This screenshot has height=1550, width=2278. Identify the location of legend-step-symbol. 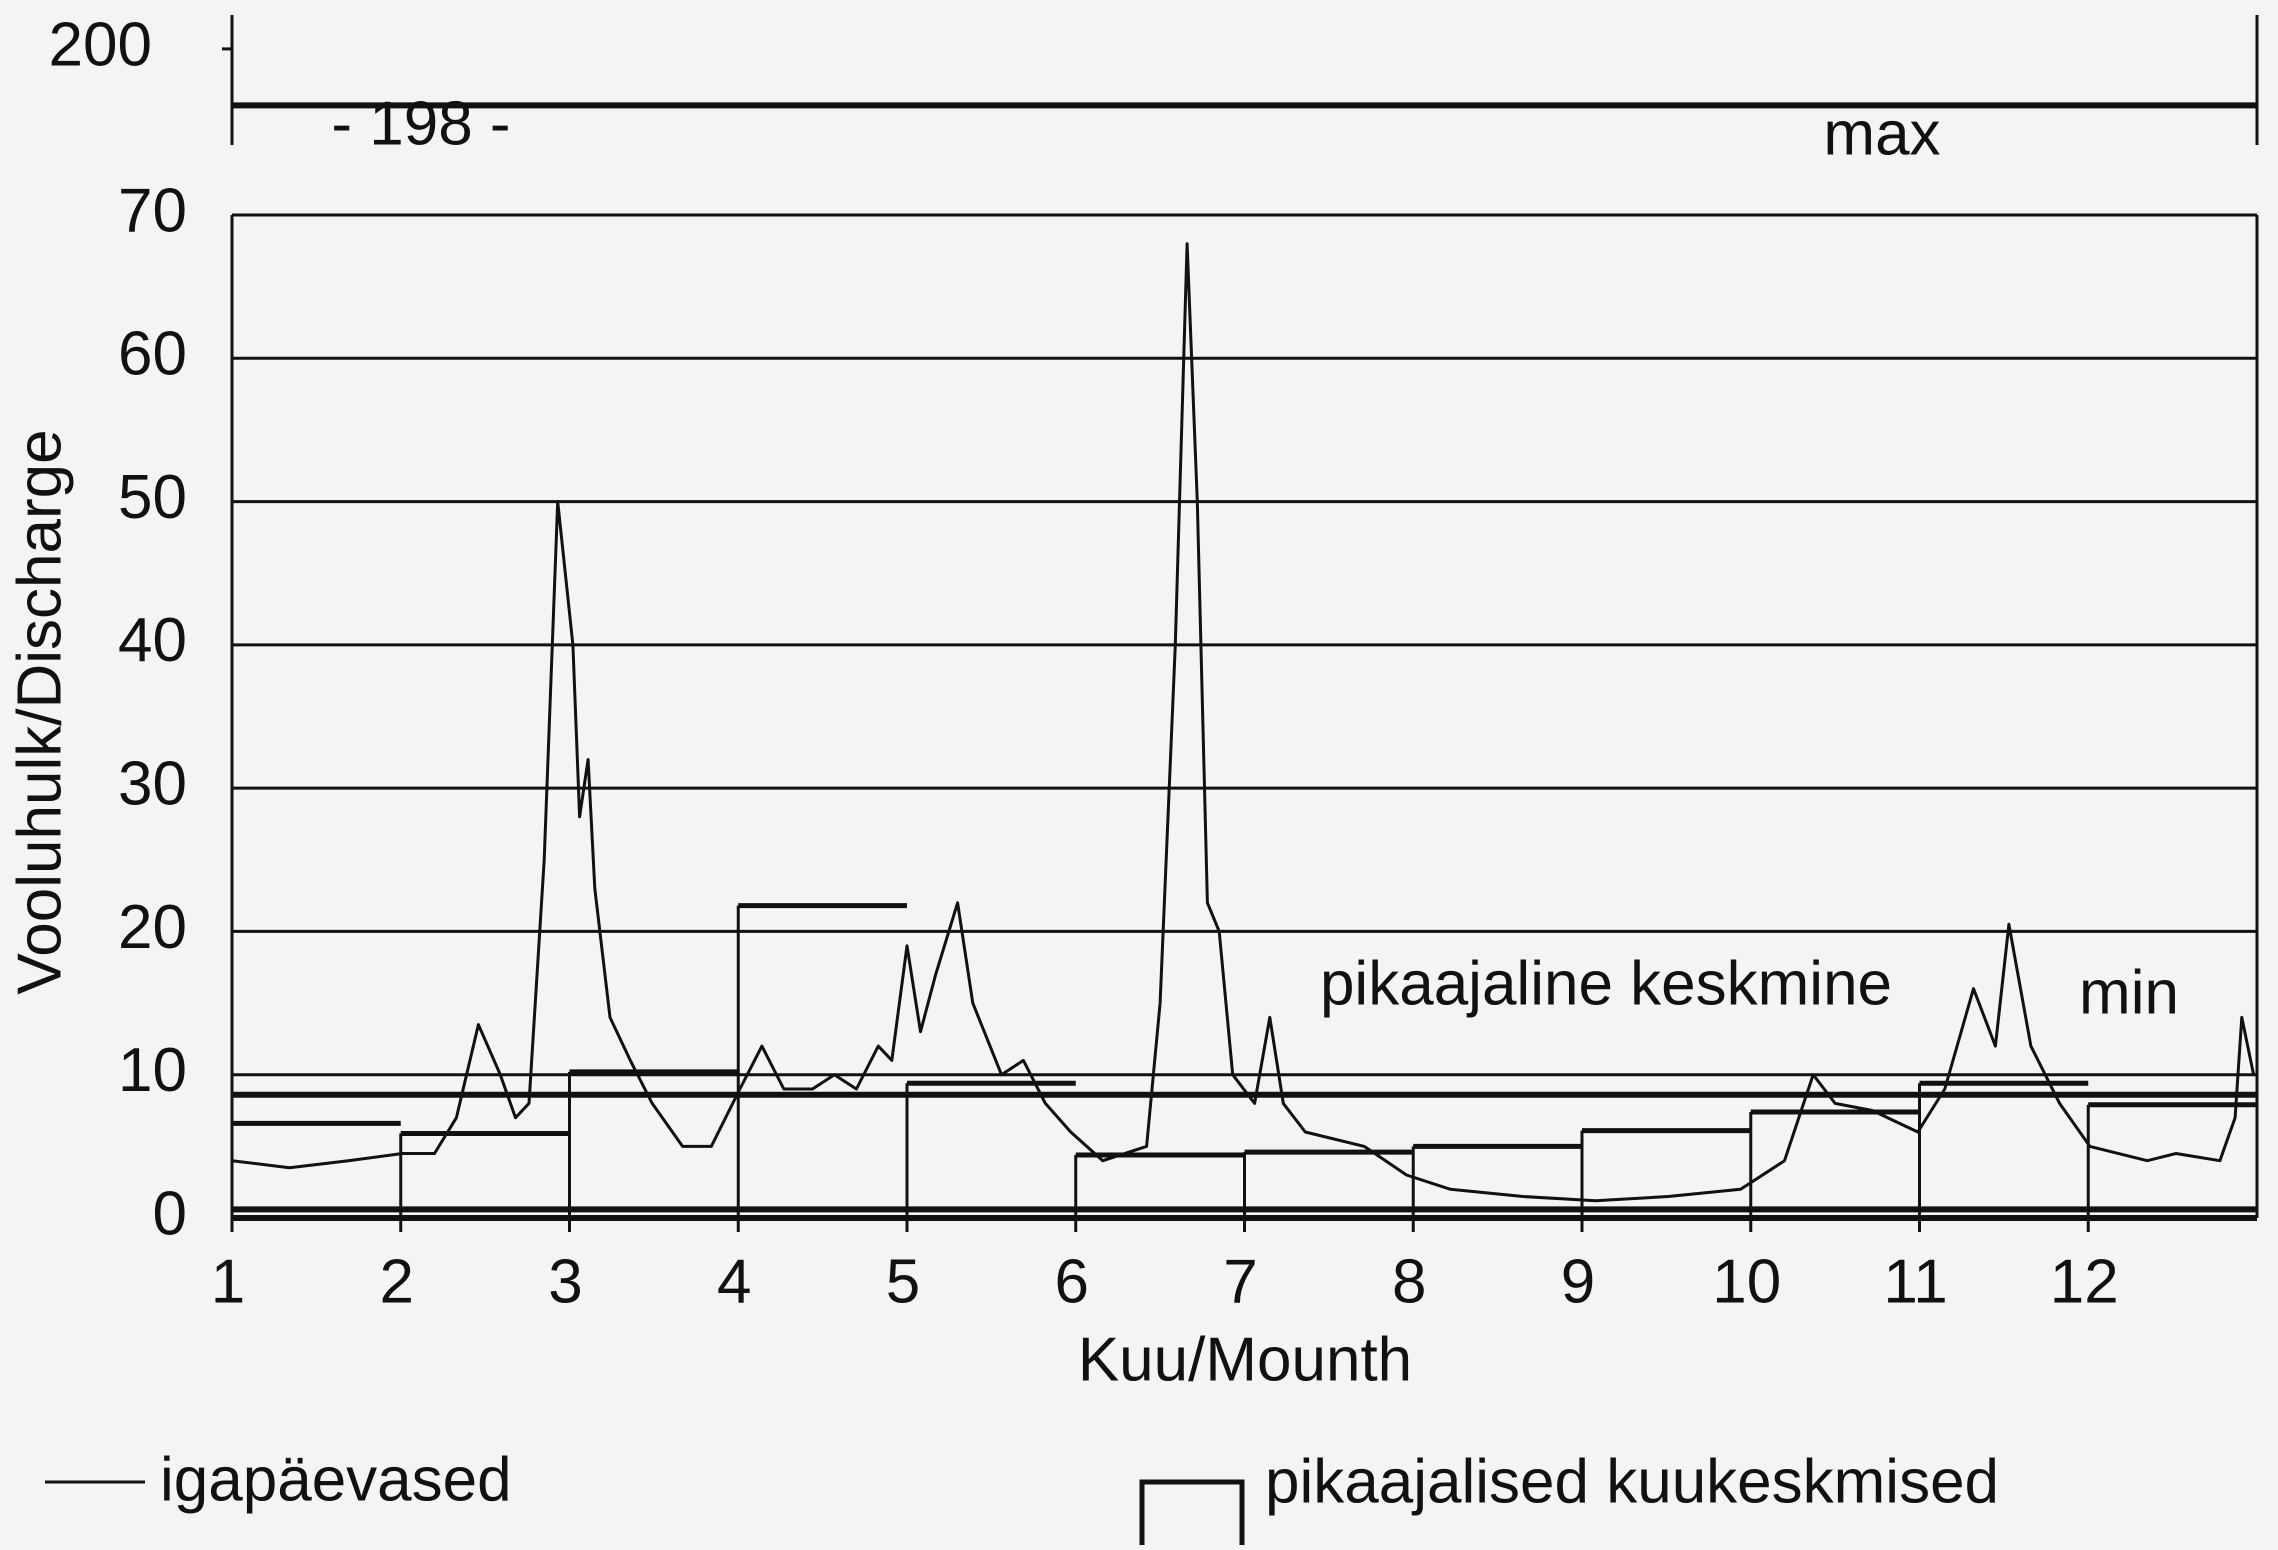
(1192, 1512).